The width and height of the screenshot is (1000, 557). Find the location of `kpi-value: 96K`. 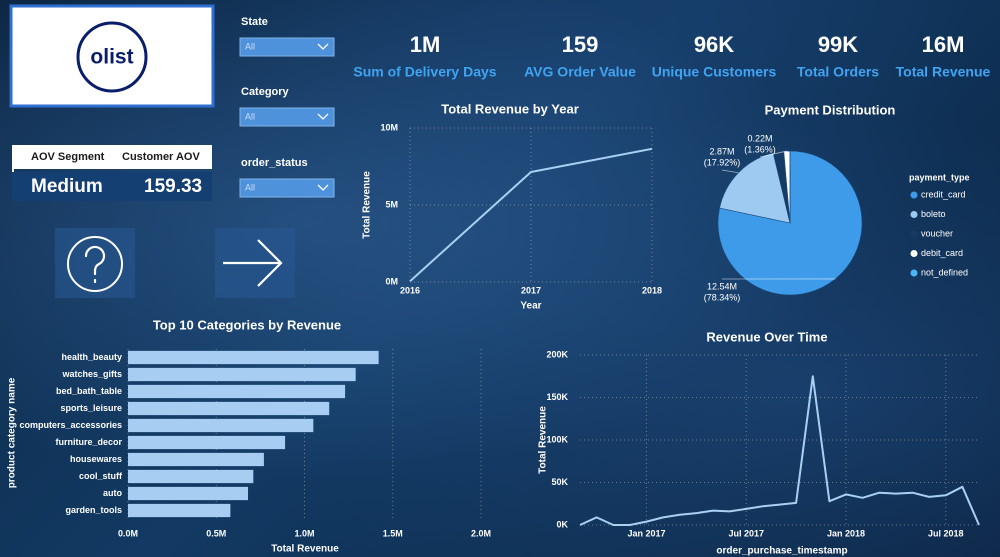

kpi-value: 96K is located at coordinates (714, 44).